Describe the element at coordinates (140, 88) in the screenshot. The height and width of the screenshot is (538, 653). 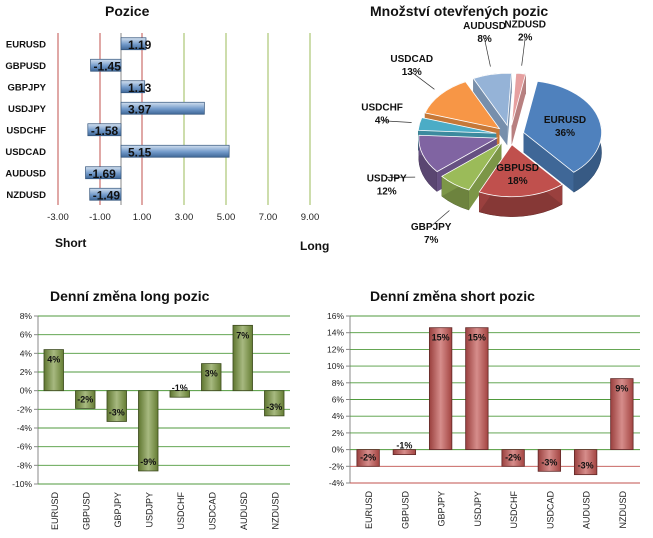
I see `data-label: 1.13` at that location.